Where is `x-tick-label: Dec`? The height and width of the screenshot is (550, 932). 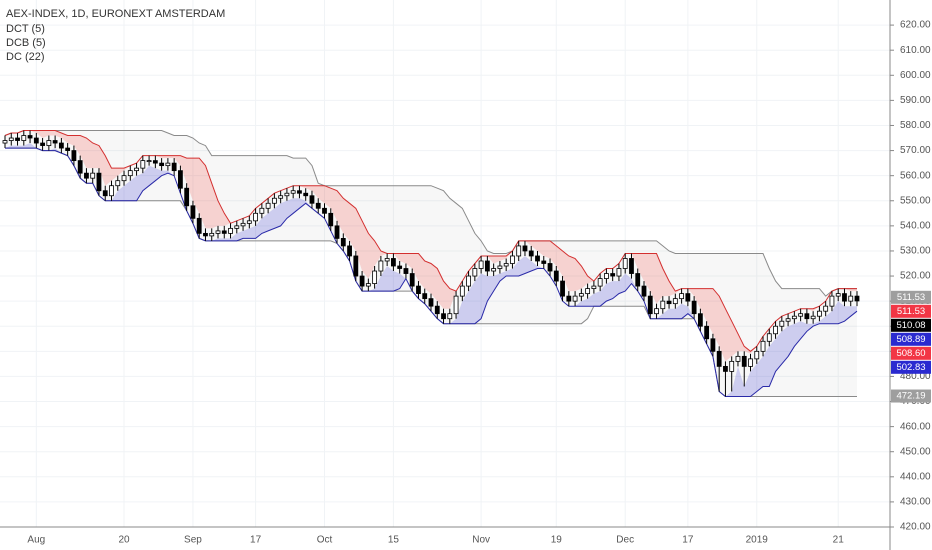 x-tick-label: Dec is located at coordinates (625, 540).